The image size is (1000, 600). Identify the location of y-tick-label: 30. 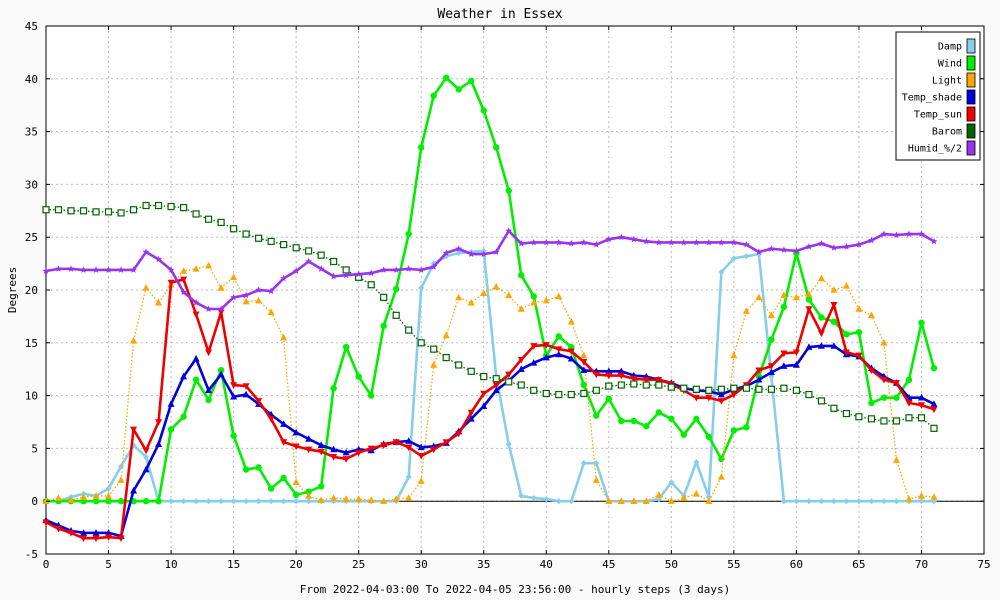
(31, 184).